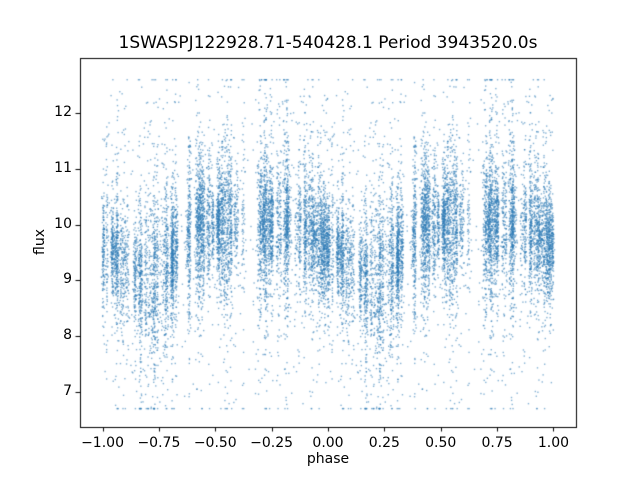  Describe the element at coordinates (67, 279) in the screenshot. I see `y-tick-label: 9` at that location.